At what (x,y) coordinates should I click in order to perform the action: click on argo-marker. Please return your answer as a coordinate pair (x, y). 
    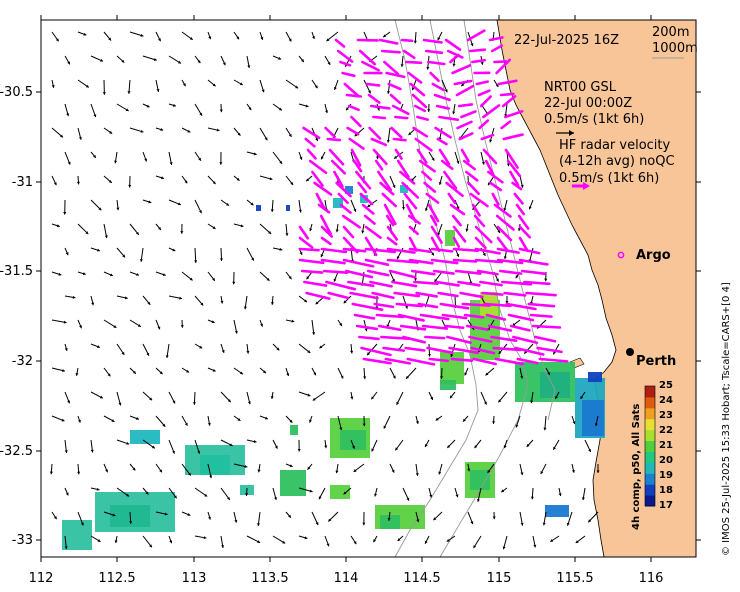
    Looking at the image, I should click on (621, 255).